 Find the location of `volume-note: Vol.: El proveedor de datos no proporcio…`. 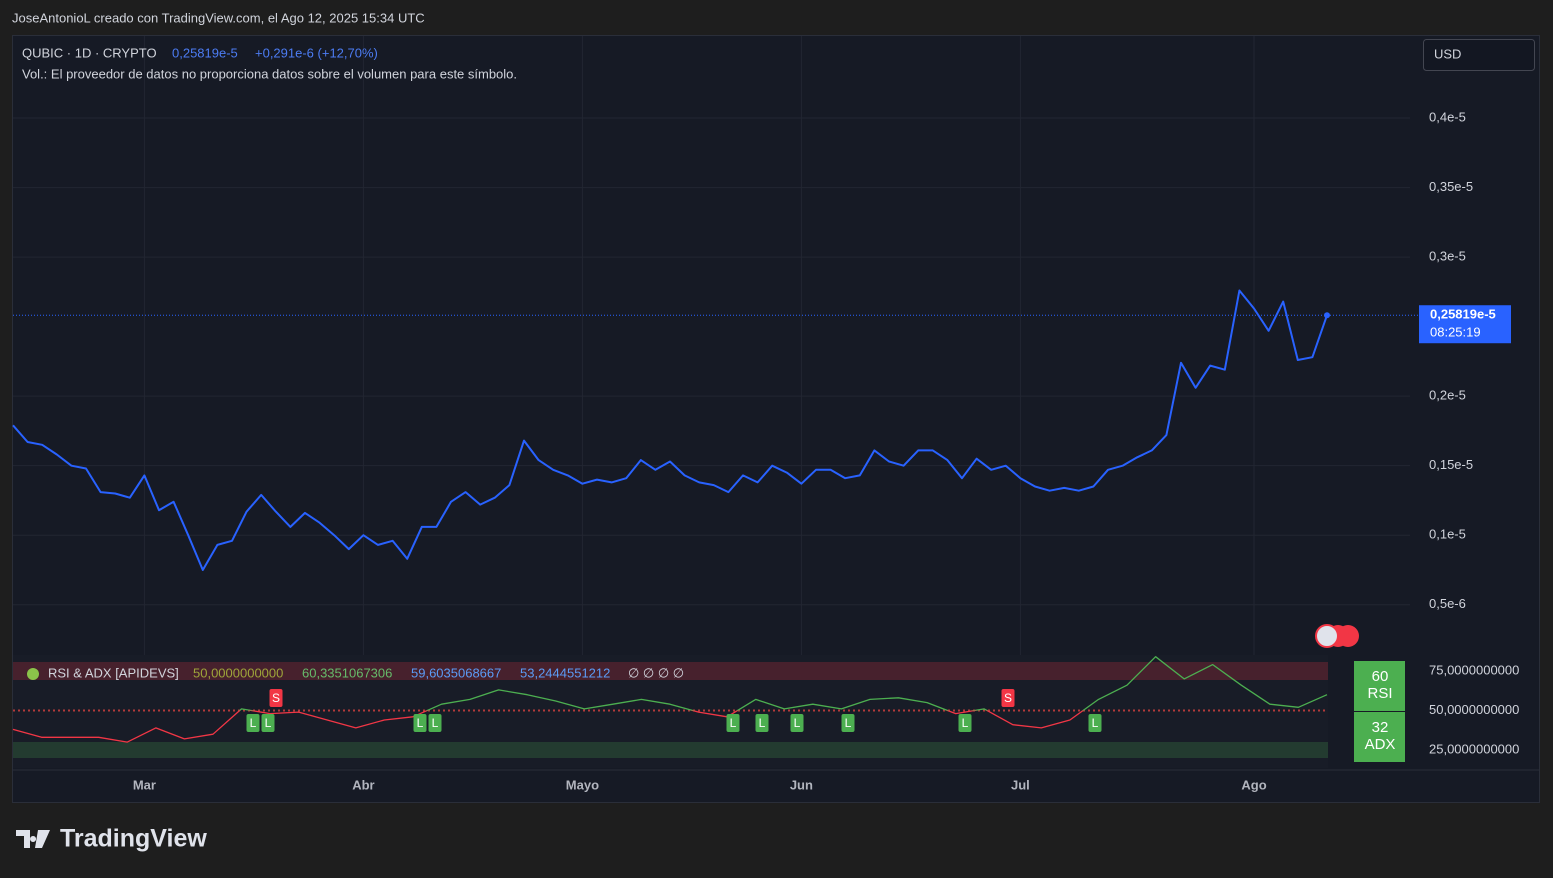

volume-note: Vol.: El proveedor de datos no proporcio… is located at coordinates (269, 73).